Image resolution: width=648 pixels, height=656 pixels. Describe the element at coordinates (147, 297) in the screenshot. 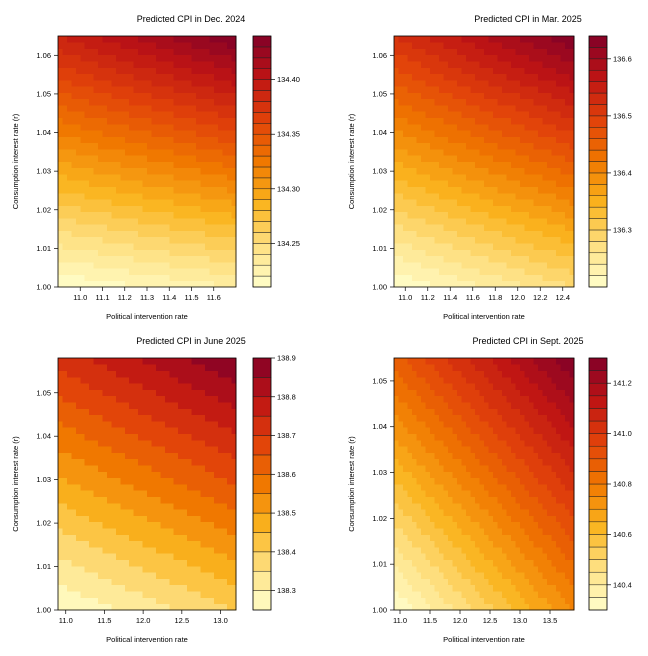

I see `x-tick-label: 11.3` at that location.